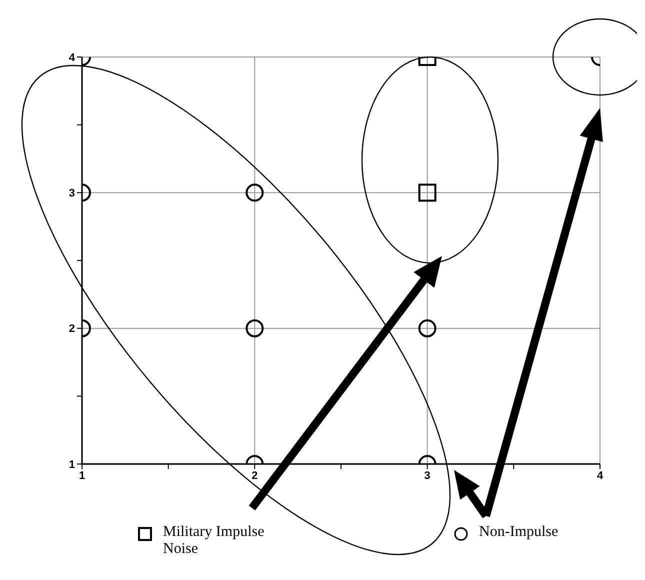  What do you see at coordinates (71, 464) in the screenshot?
I see `y-tick-label: 1` at bounding box center [71, 464].